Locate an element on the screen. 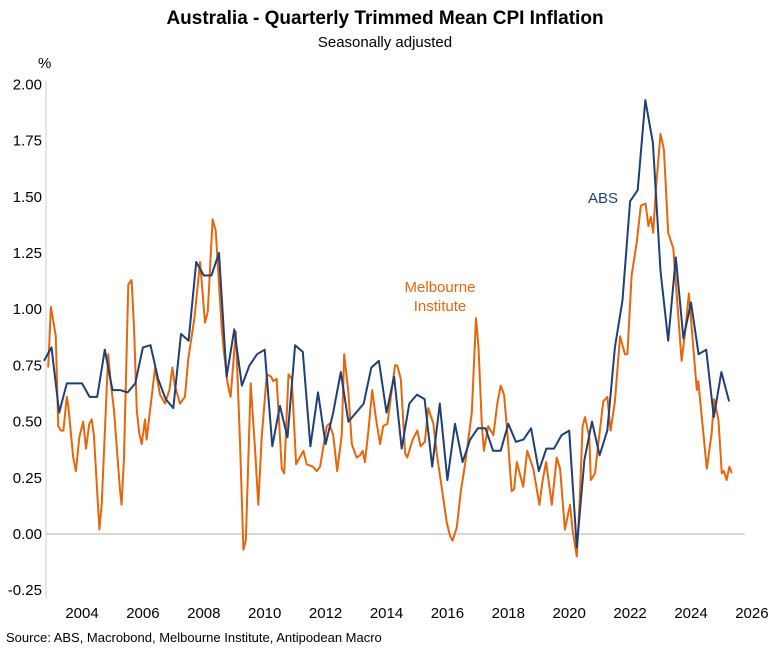 This screenshot has width=771, height=659. x-tick-label: 2024 is located at coordinates (690, 613).